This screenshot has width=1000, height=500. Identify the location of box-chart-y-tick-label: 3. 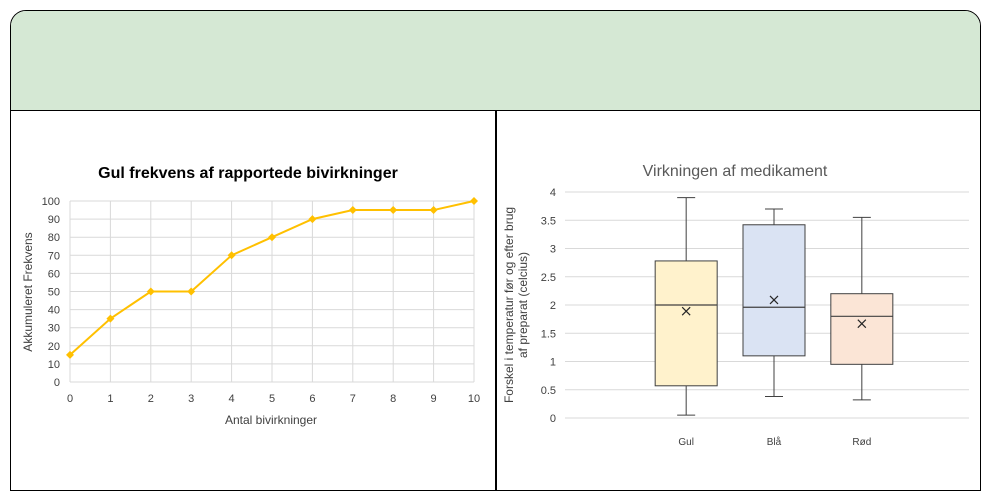
(553, 250).